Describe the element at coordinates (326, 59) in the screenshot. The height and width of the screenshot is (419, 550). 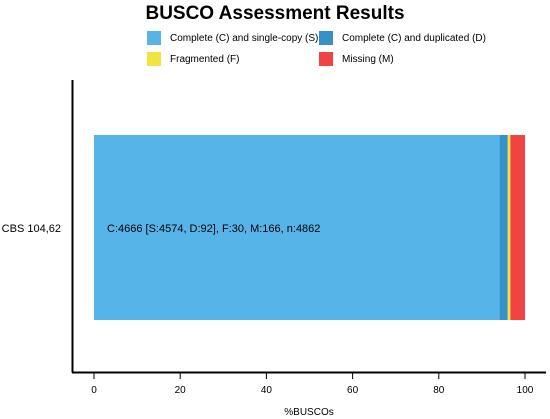
I see `legend-swatch-missing` at that location.